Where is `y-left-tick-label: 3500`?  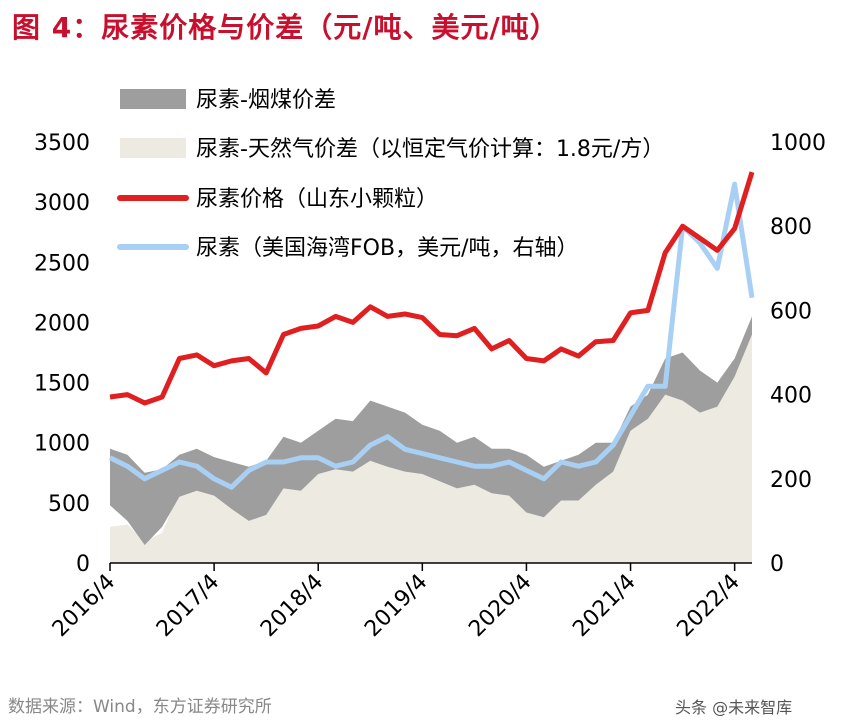
y-left-tick-label: 3500 is located at coordinates (62, 143).